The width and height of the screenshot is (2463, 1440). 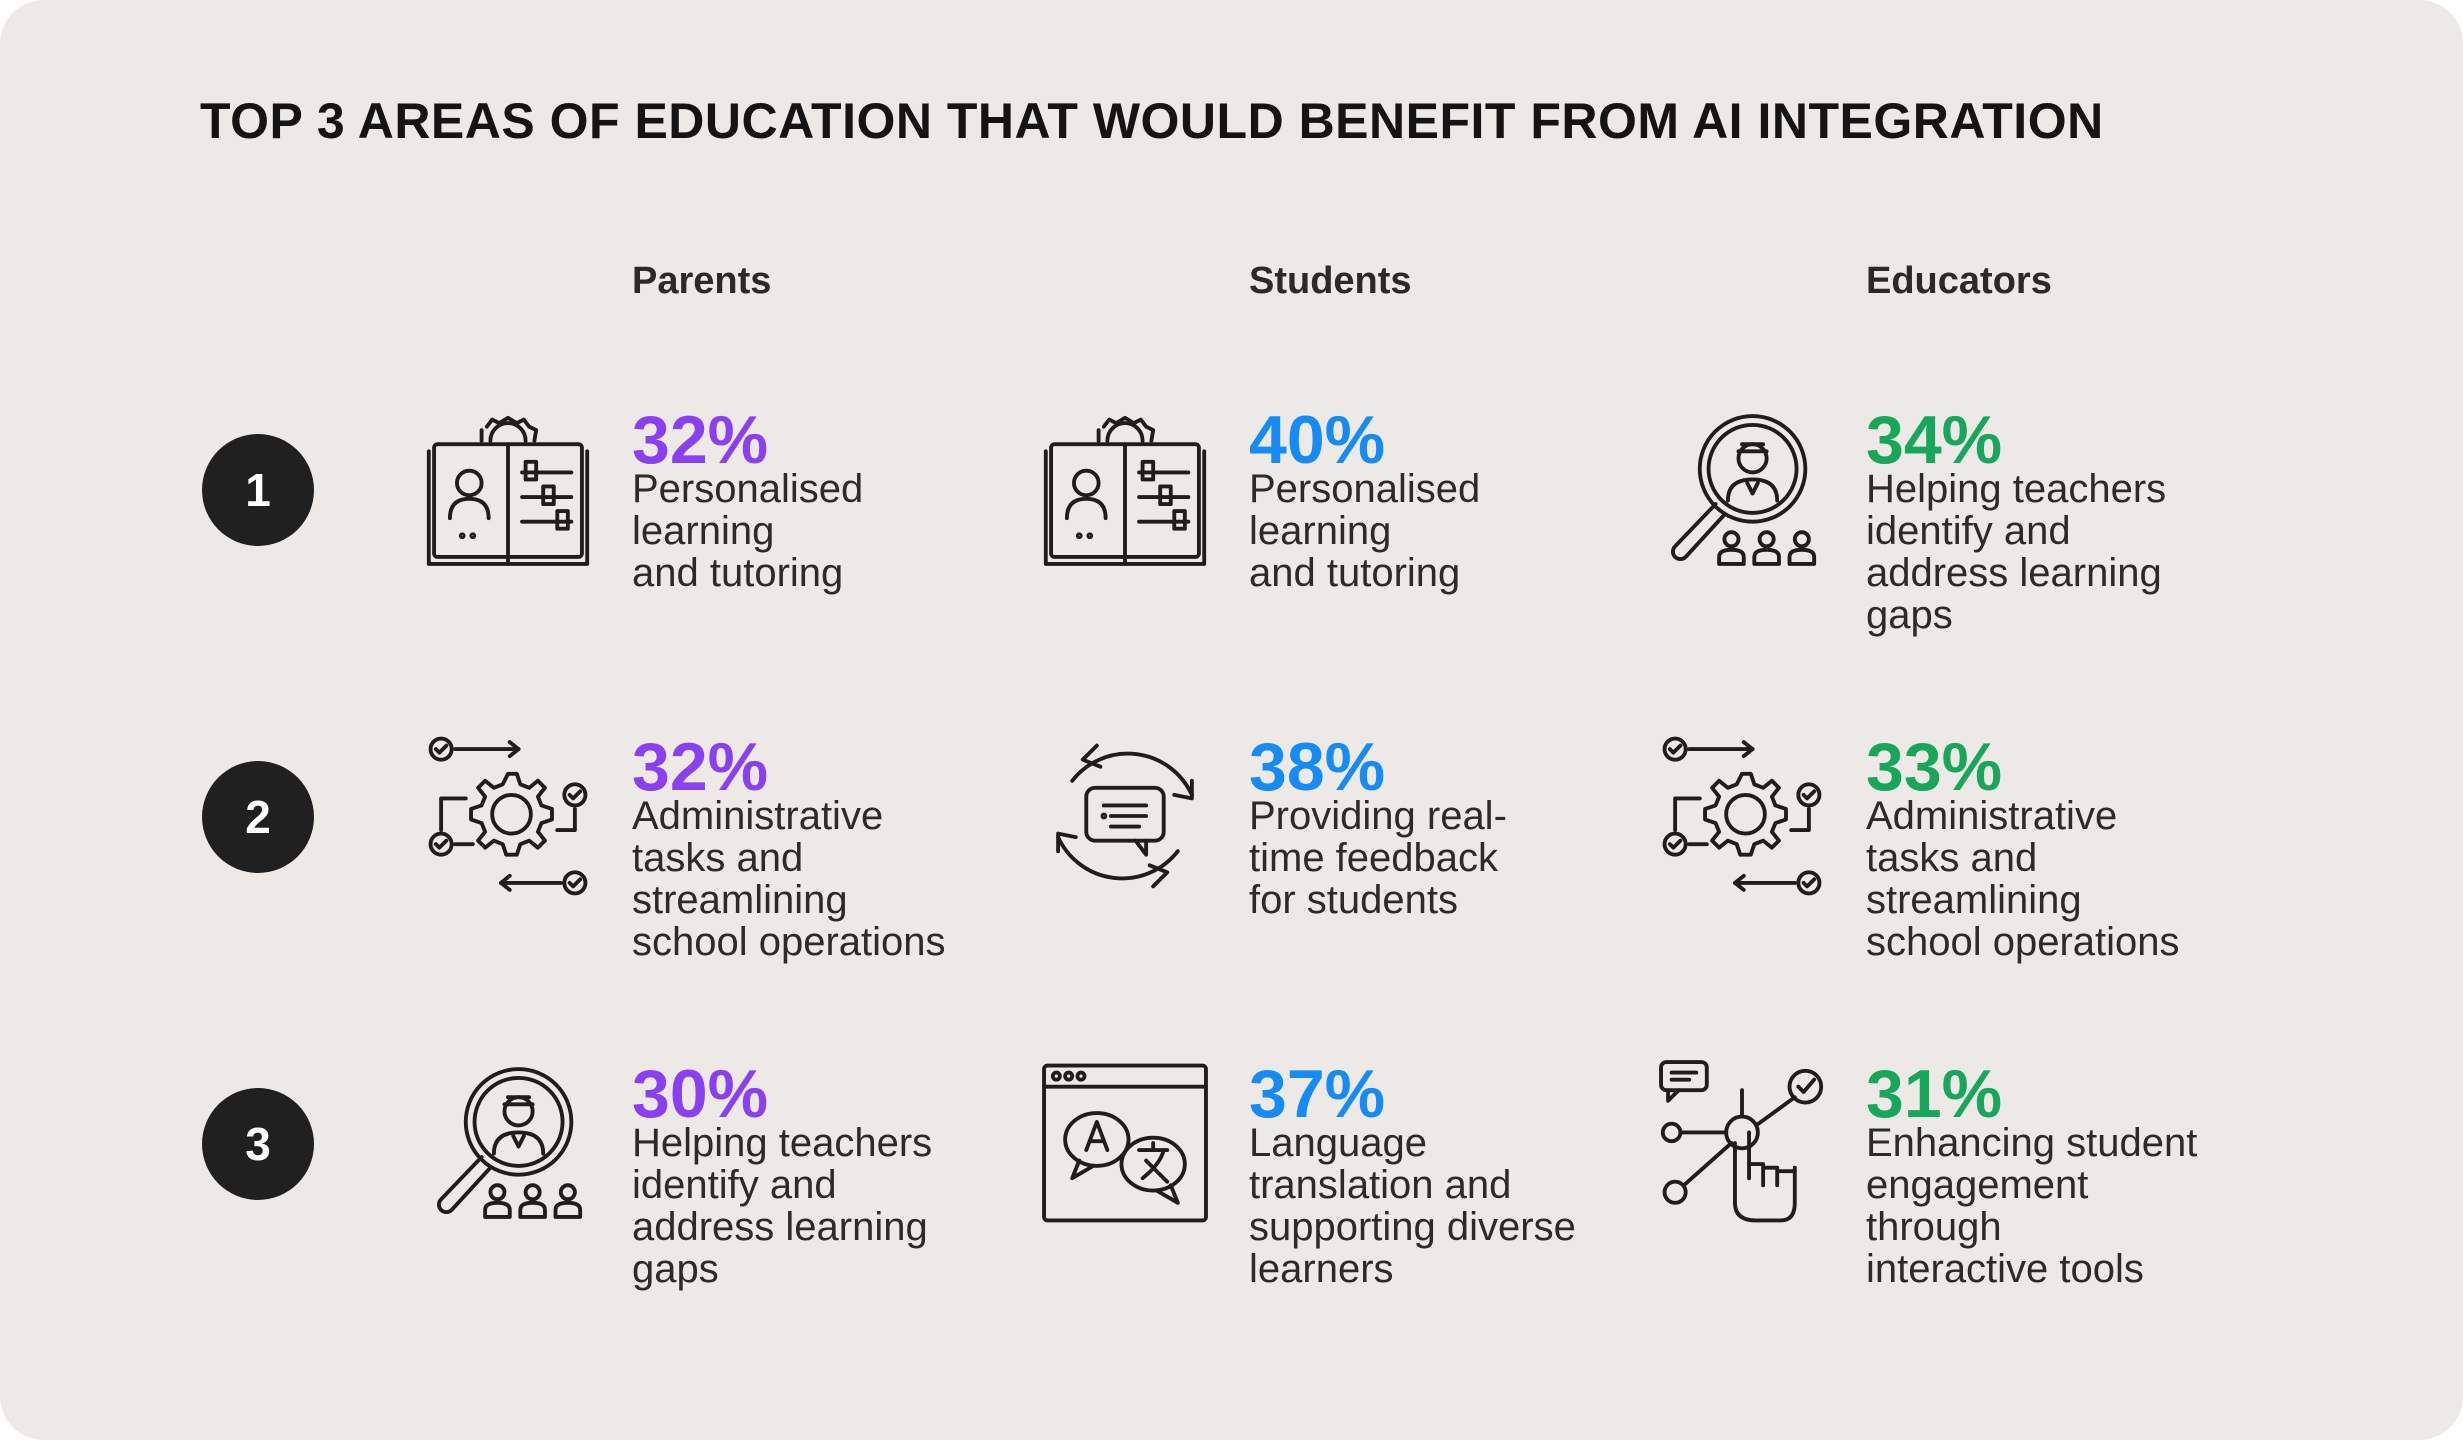 I want to click on percent-value: 37%, so click(x=1317, y=1094).